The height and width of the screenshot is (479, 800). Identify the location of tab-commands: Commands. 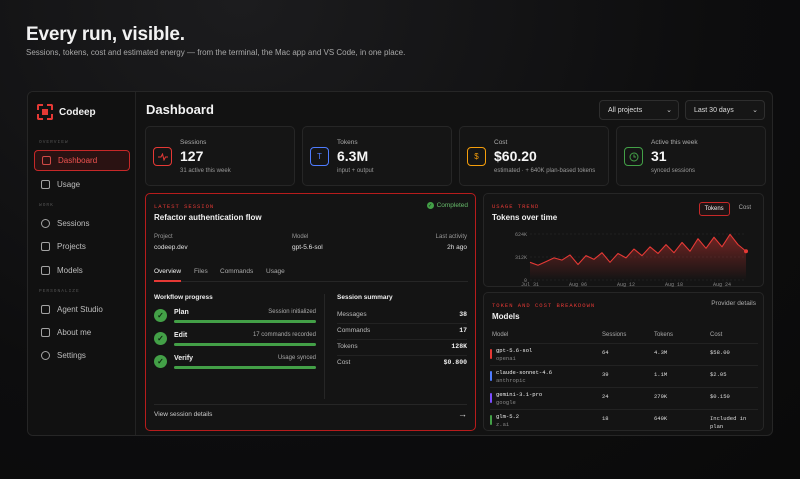
(237, 271).